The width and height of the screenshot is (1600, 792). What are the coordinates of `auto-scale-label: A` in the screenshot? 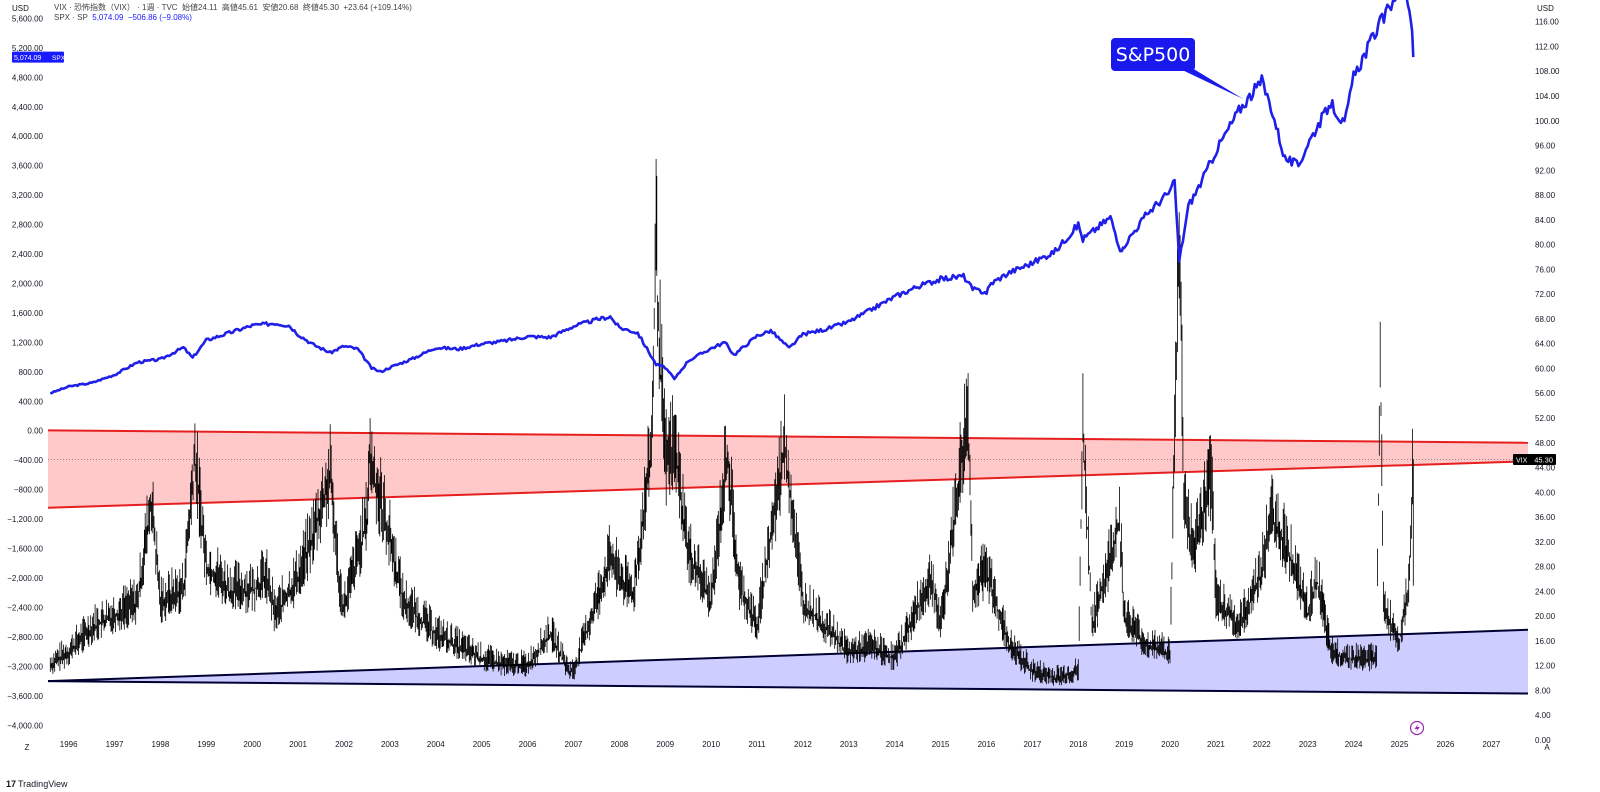 It's located at (1547, 747).